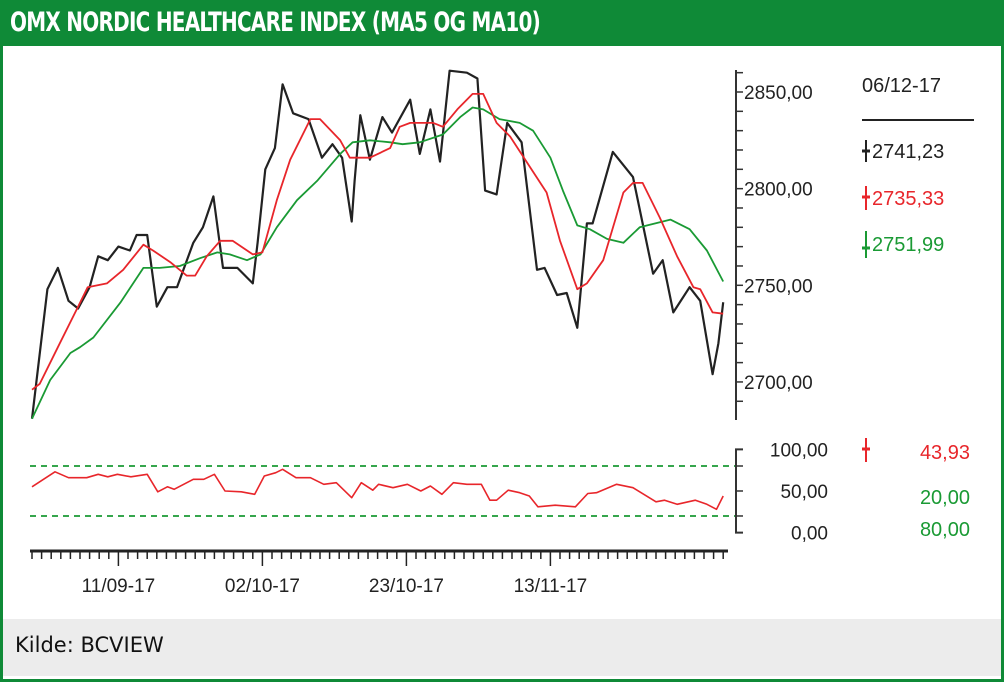 Image resolution: width=1004 pixels, height=682 pixels. What do you see at coordinates (945, 453) in the screenshot?
I see `legend-oscillator-value: 43,93` at bounding box center [945, 453].